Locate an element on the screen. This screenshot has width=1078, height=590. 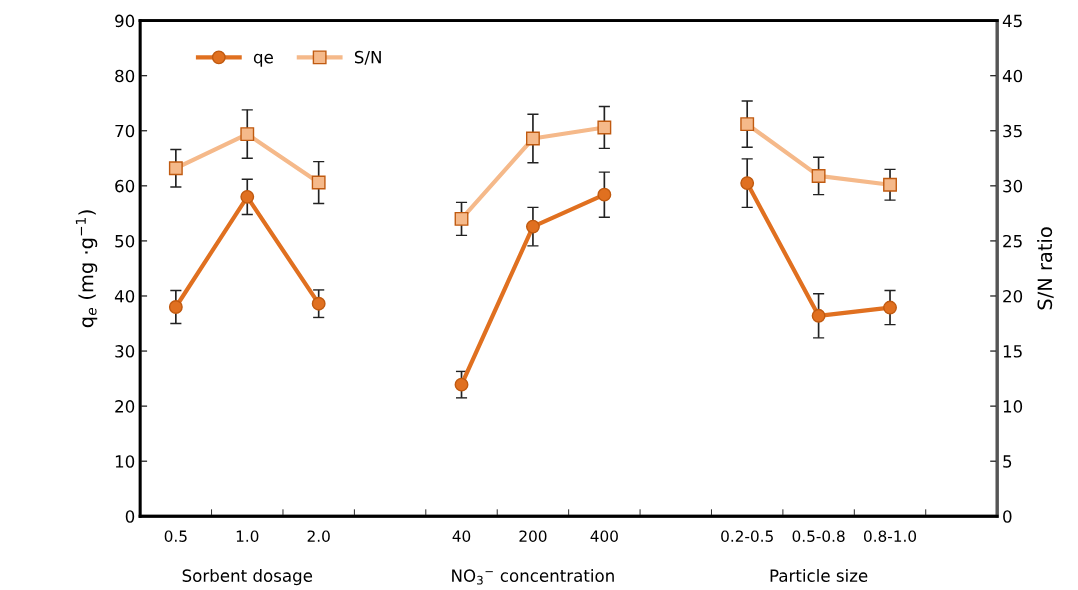
x-tick-label: 2.0 is located at coordinates (318, 536).